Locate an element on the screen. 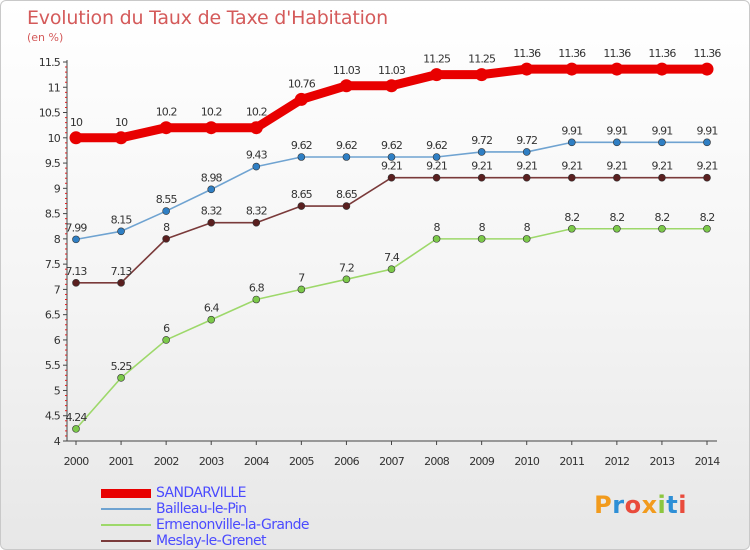 This screenshot has width=750, height=550. legend-item: Meslay-le-Grenet is located at coordinates (251, 541).